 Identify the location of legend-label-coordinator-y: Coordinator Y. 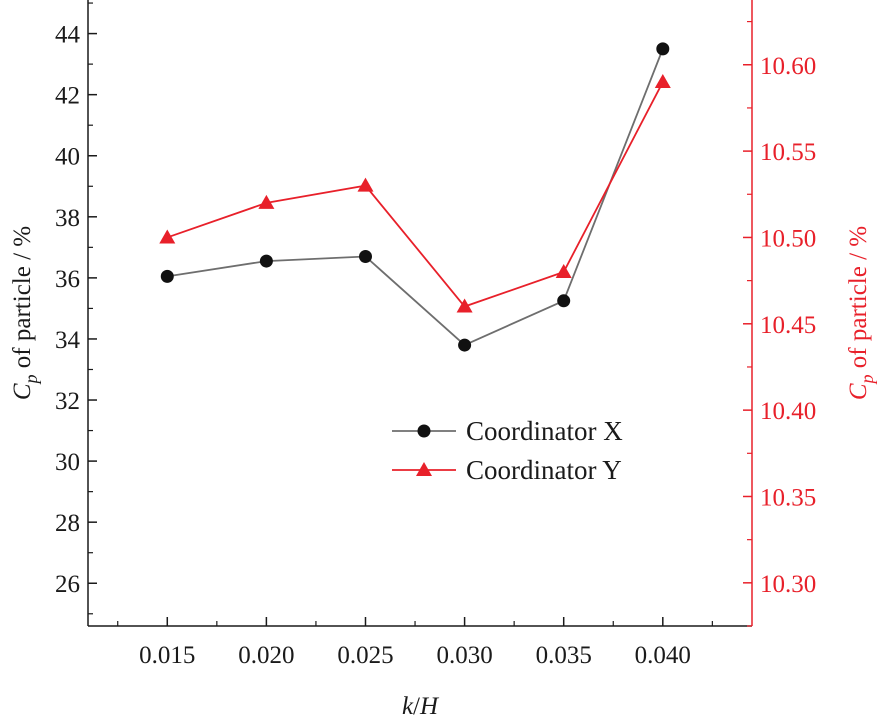
(544, 470).